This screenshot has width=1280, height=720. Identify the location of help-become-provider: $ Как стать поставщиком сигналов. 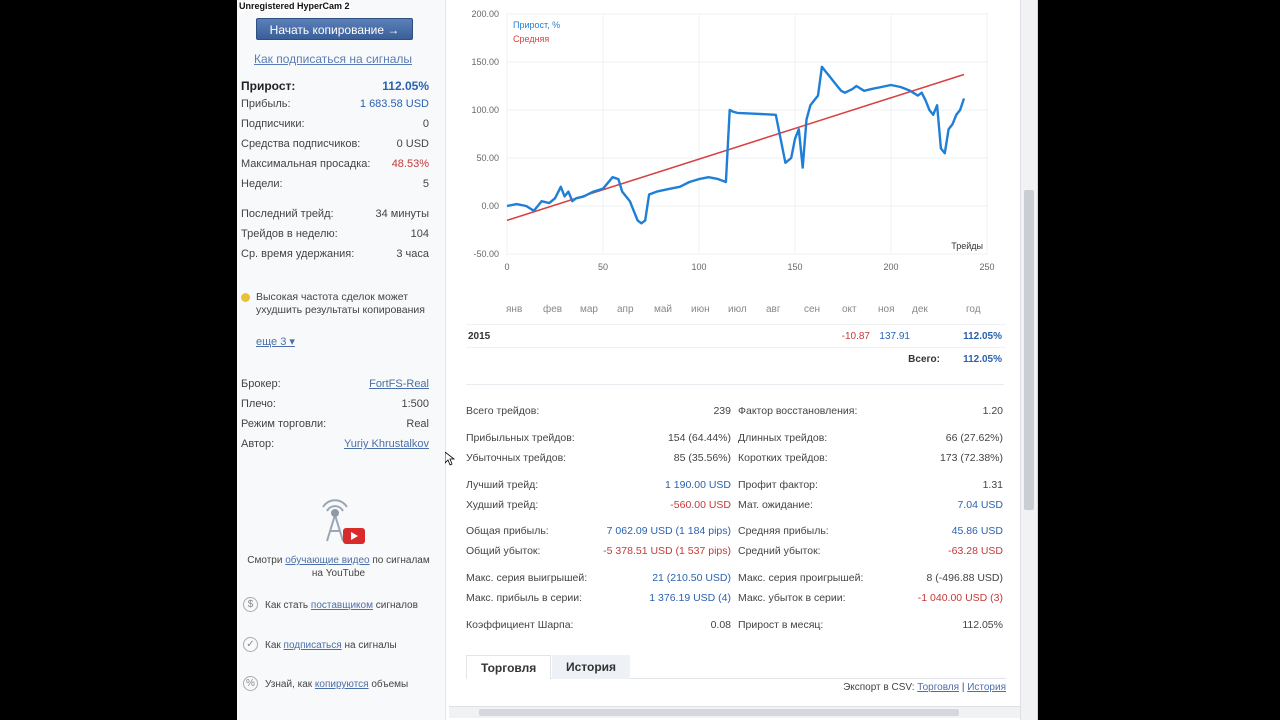
(343, 604).